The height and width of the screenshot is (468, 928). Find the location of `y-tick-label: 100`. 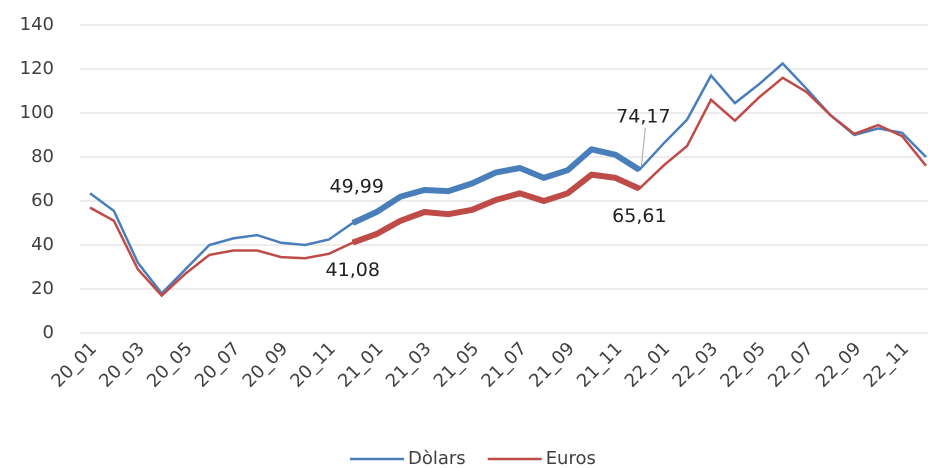

y-tick-label: 100 is located at coordinates (37, 112).